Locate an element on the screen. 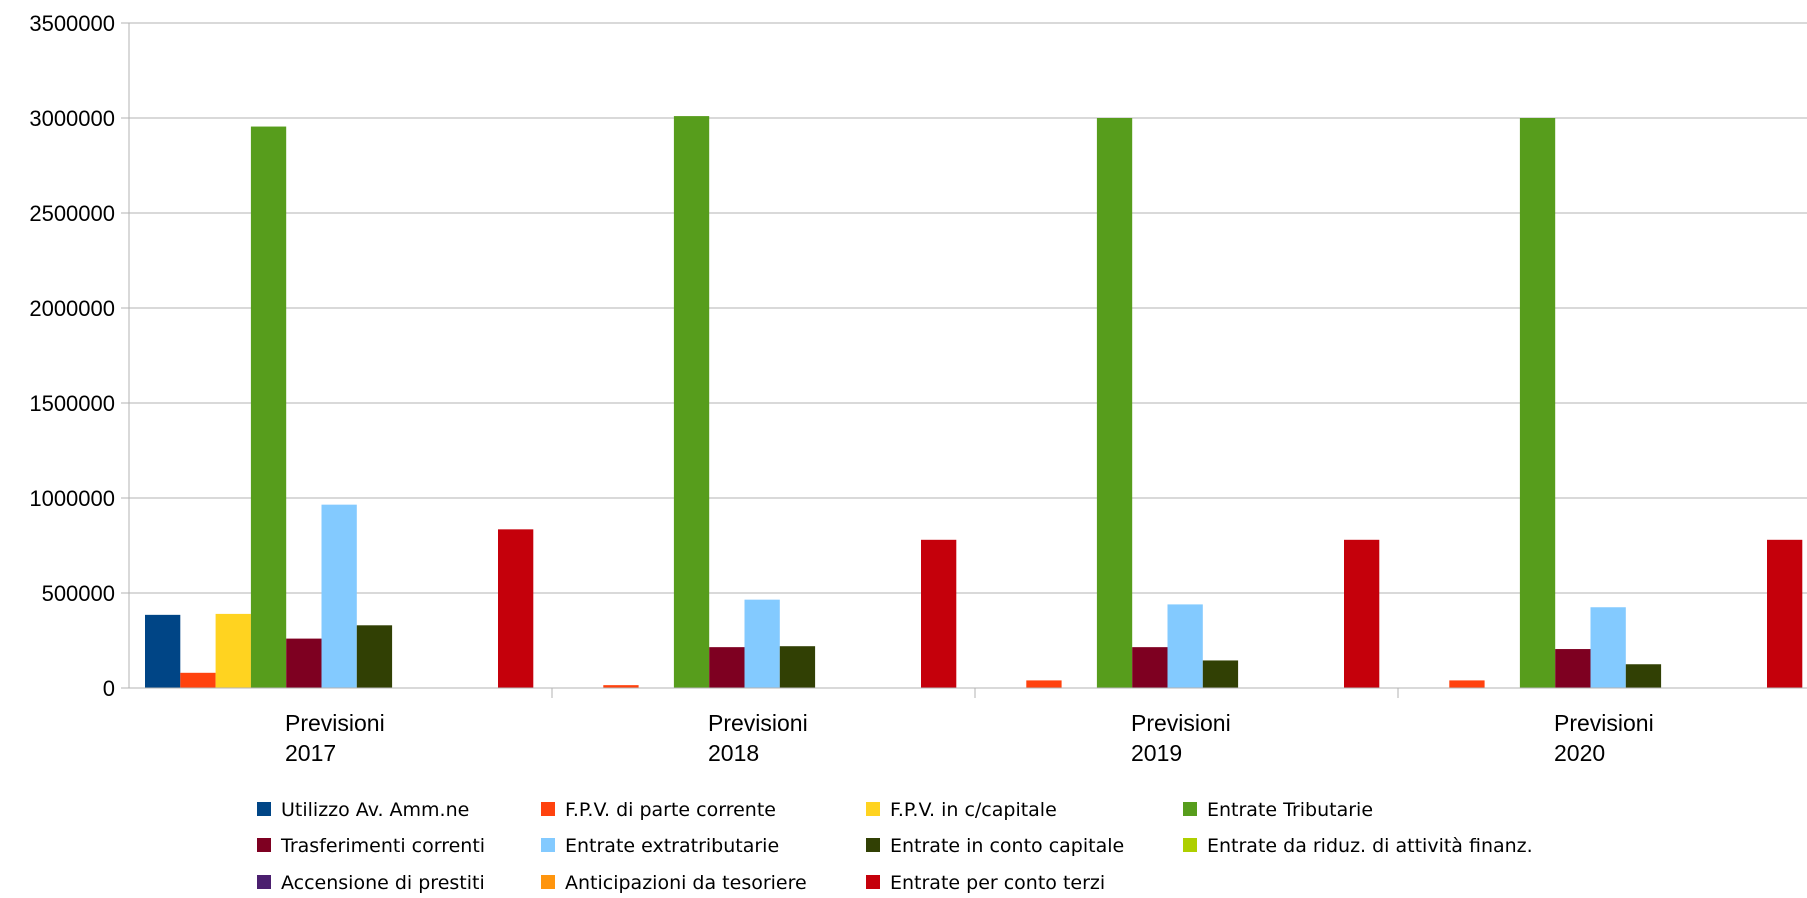 The width and height of the screenshot is (1807, 898). y-tick-label: 1500000 is located at coordinates (72, 403).